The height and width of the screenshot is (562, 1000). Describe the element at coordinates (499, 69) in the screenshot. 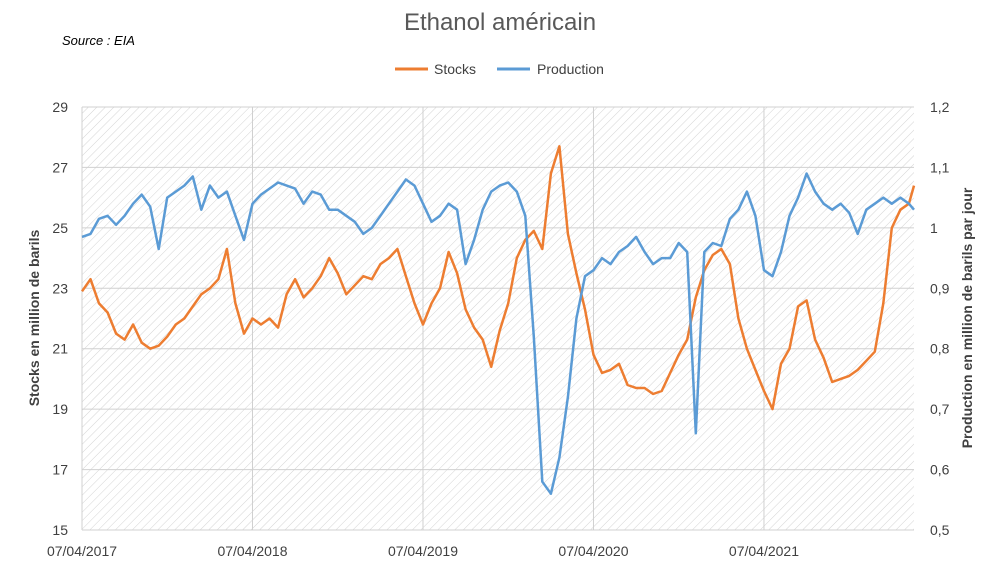

I see `legend: Stocks Production` at that location.